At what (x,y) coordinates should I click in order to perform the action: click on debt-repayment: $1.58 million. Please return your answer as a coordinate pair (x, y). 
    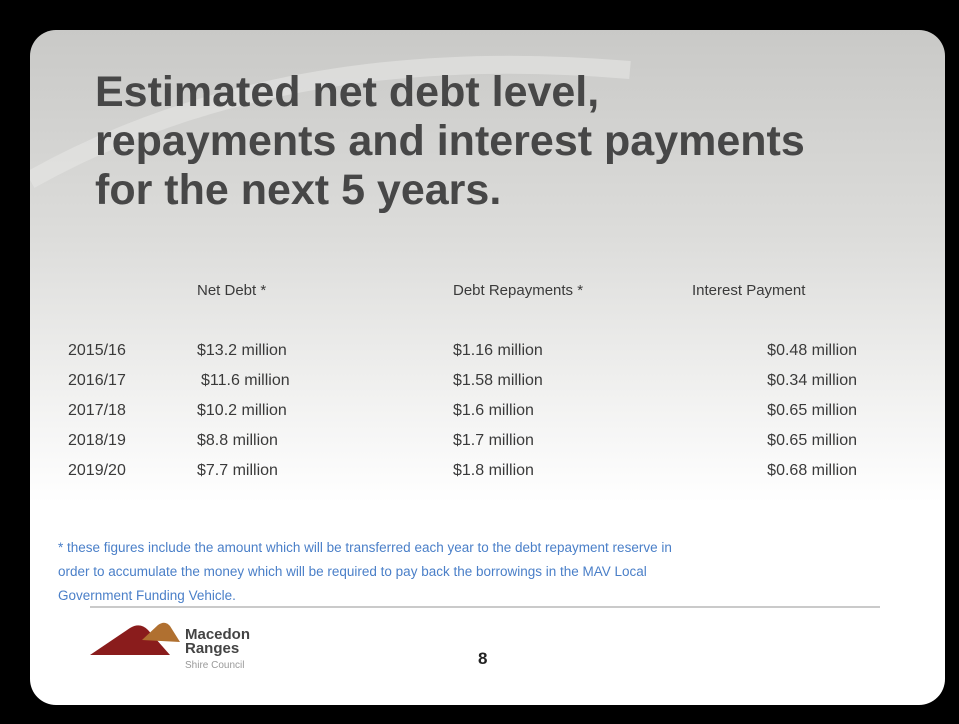
    Looking at the image, I should click on (498, 380).